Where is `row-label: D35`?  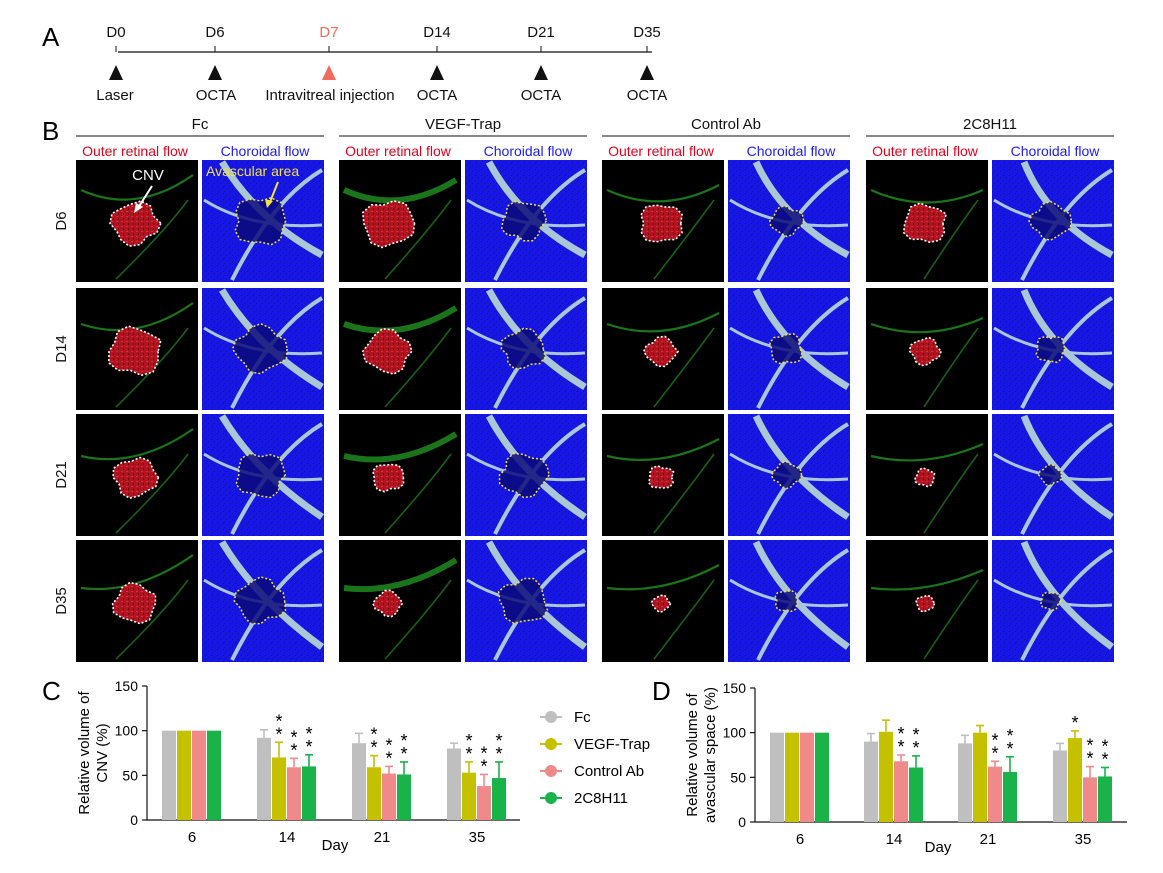
row-label: D35 is located at coordinates (61, 601).